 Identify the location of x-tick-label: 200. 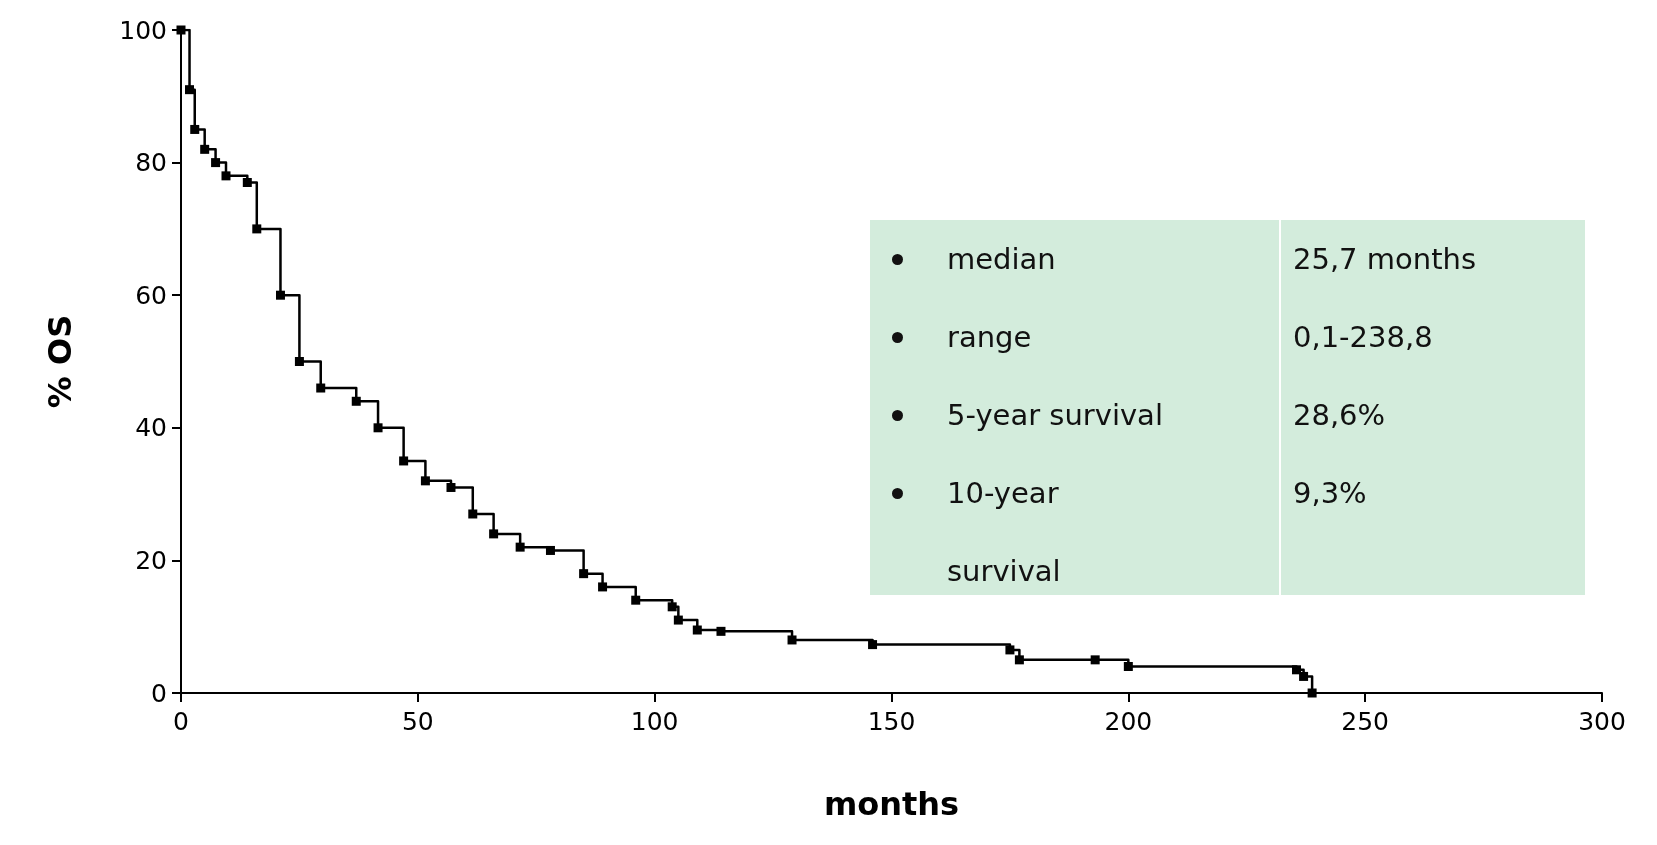
(1128, 721).